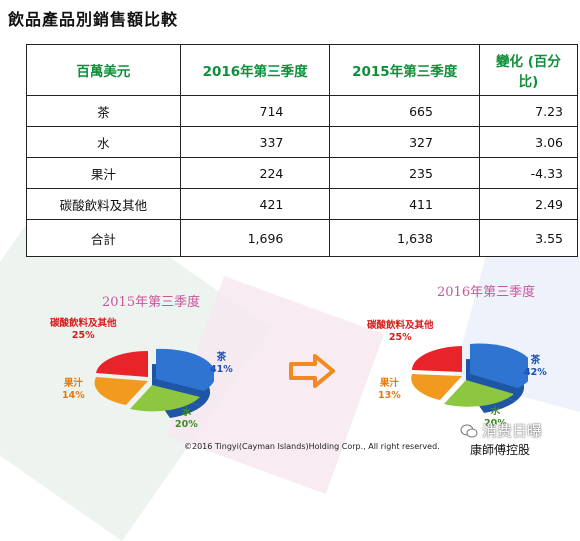 The image size is (580, 541). I want to click on row-label: 碳酸飲料及其他, so click(103, 204).